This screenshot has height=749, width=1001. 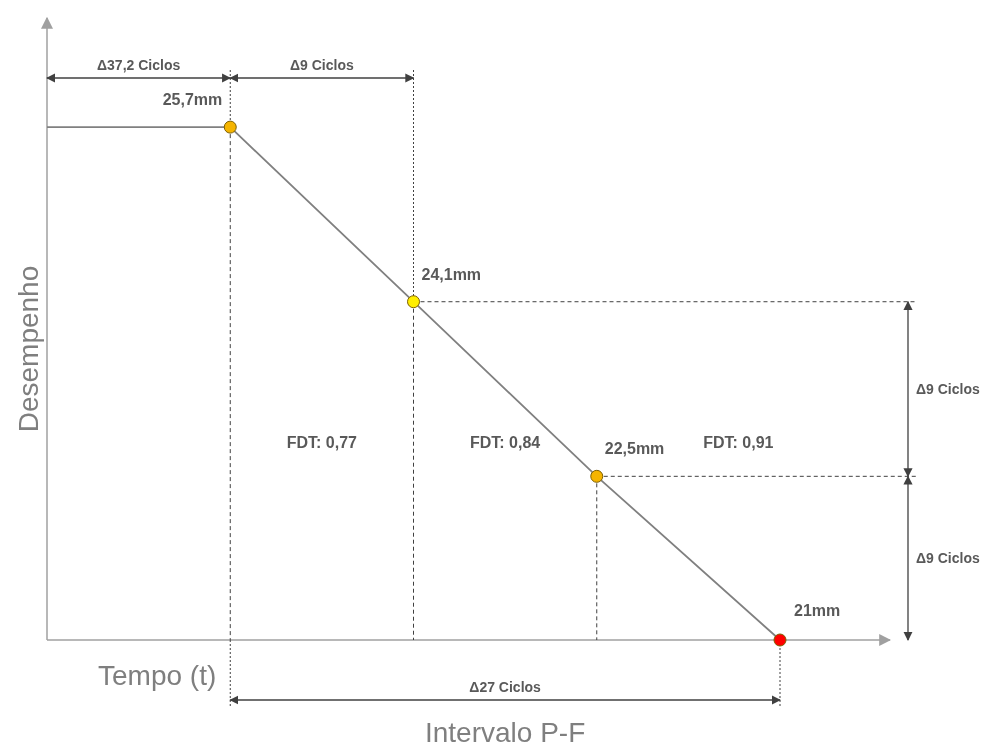 What do you see at coordinates (505, 687) in the screenshot?
I see `text: Δ27 Ciclos` at bounding box center [505, 687].